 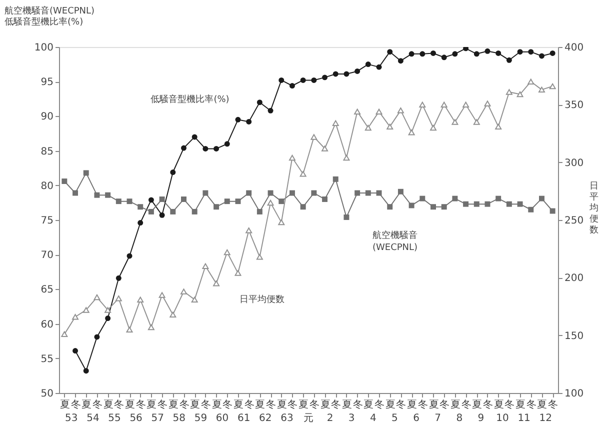 What do you see at coordinates (47, 359) in the screenshot?
I see `y-tick-label: 55` at bounding box center [47, 359].